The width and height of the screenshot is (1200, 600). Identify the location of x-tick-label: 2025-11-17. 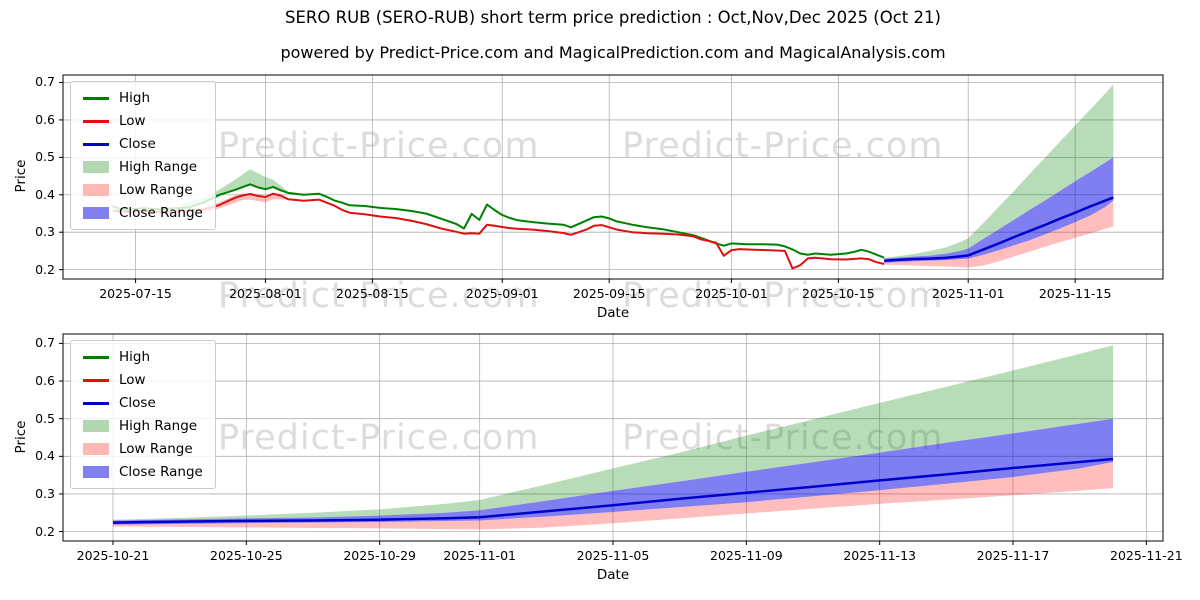
(1013, 555).